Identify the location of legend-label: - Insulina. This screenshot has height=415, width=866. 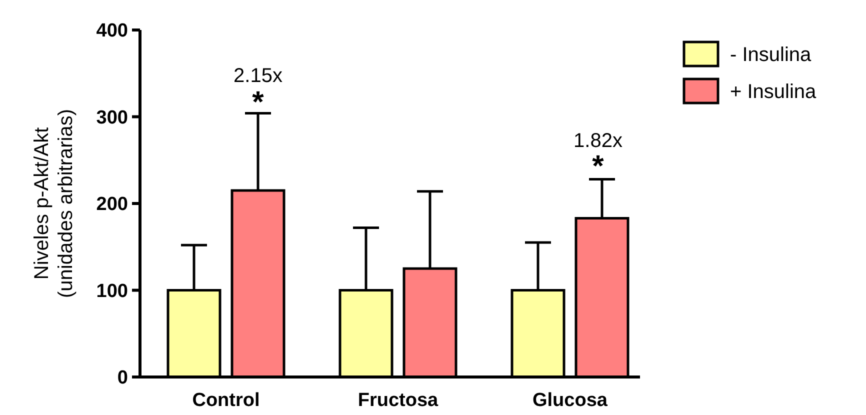
(771, 55).